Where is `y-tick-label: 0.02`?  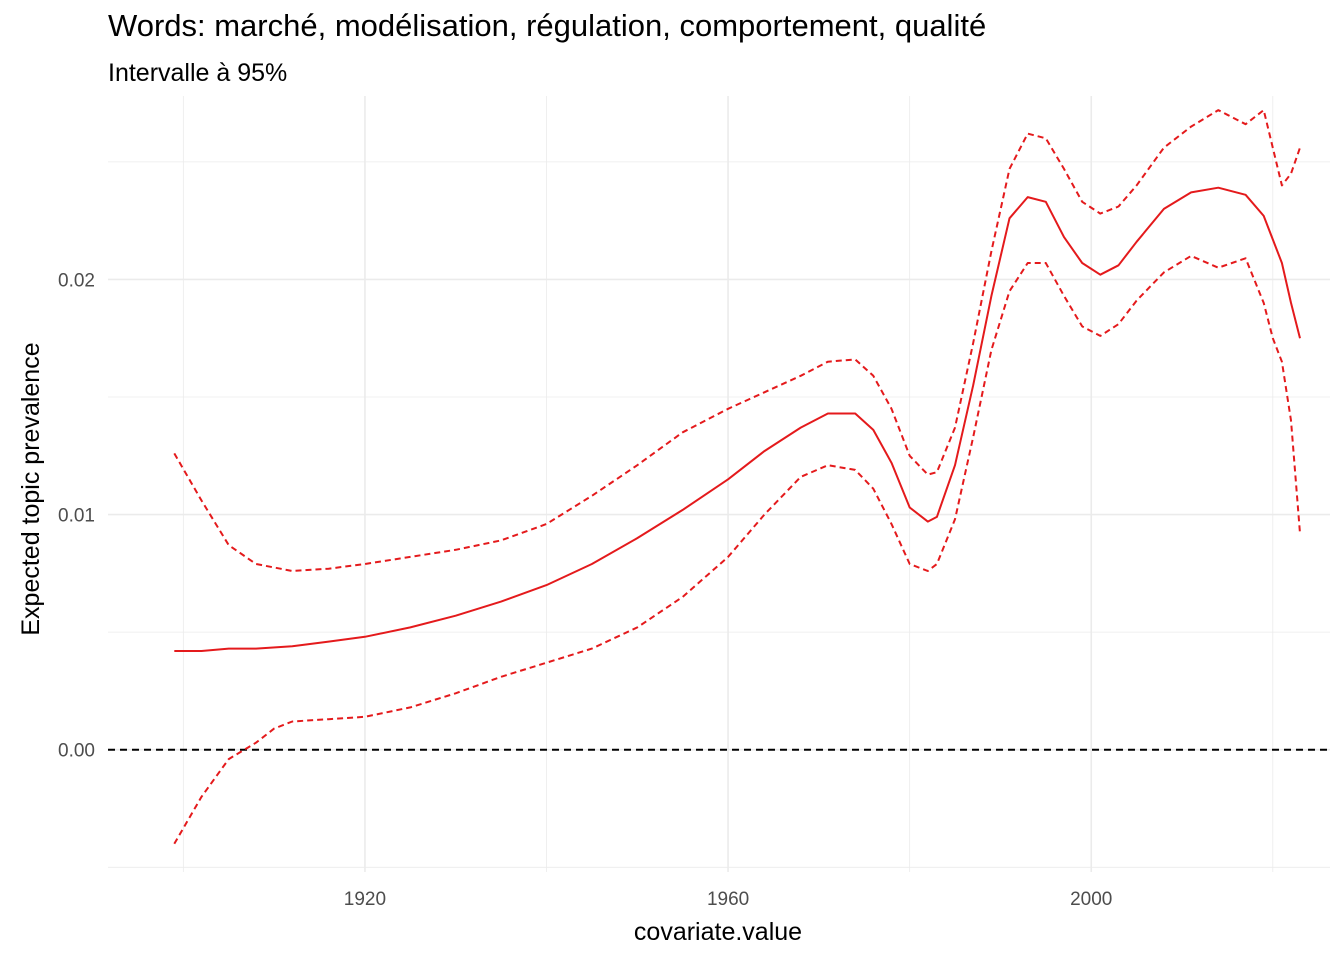
y-tick-label: 0.02 is located at coordinates (76, 280).